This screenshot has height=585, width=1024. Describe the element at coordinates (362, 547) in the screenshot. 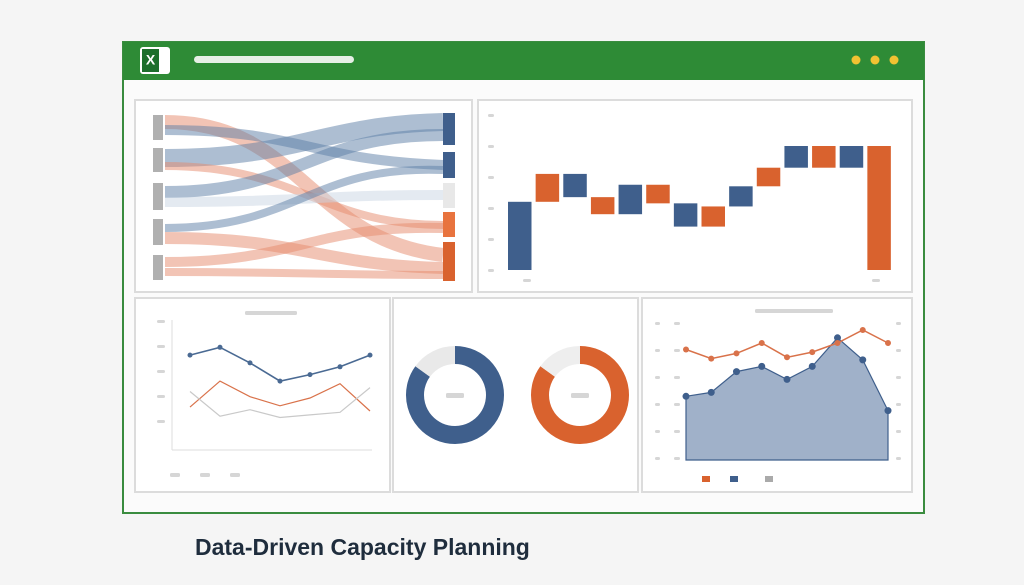

I see `caption: Data-Driven Capacity Planning` at that location.